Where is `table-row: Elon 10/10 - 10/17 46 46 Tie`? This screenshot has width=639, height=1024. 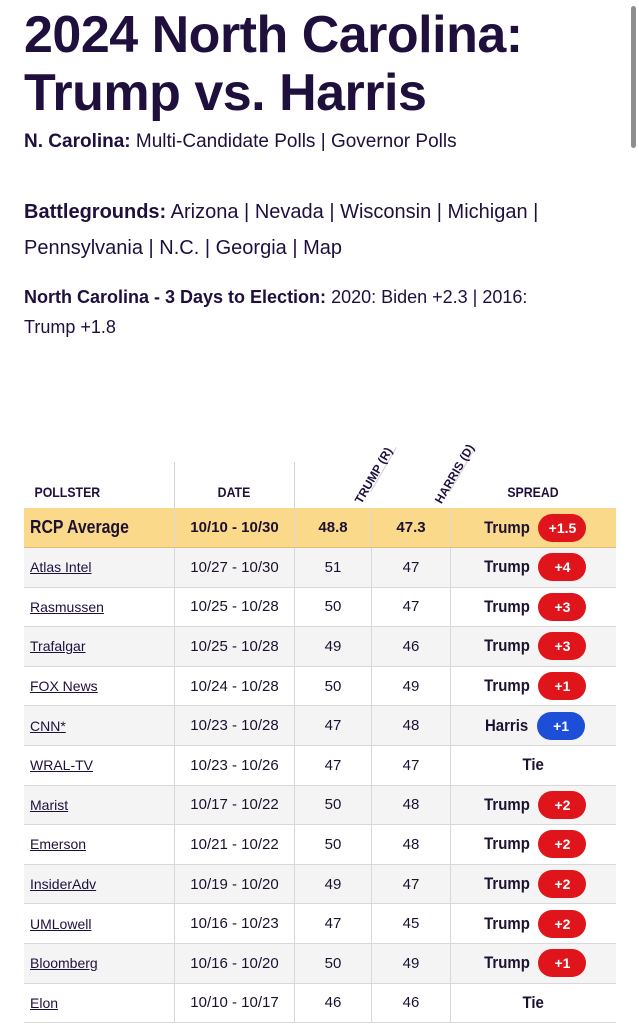 table-row: Elon 10/10 - 10/17 46 46 Tie is located at coordinates (320, 1003).